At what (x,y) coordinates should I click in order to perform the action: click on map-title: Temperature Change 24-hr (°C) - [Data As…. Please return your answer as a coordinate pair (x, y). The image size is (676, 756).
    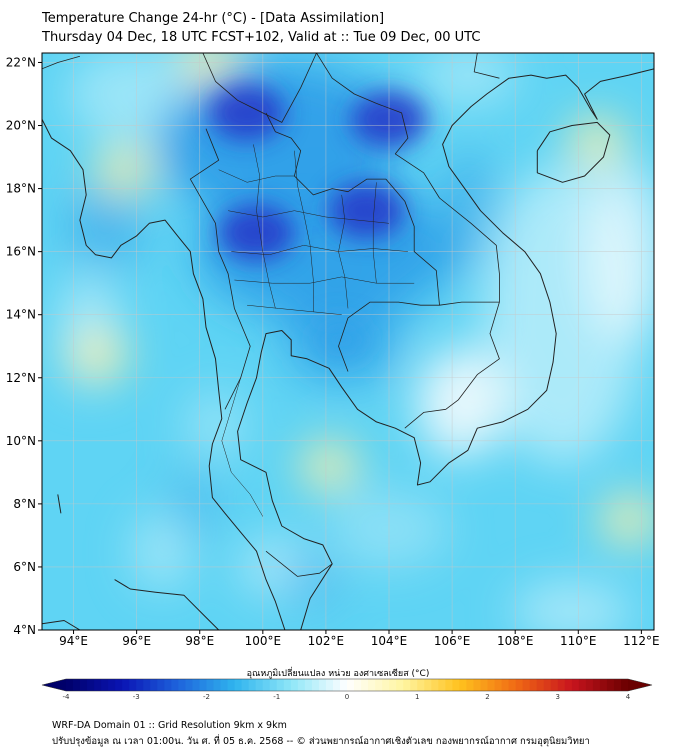
    Looking at the image, I should click on (213, 18).